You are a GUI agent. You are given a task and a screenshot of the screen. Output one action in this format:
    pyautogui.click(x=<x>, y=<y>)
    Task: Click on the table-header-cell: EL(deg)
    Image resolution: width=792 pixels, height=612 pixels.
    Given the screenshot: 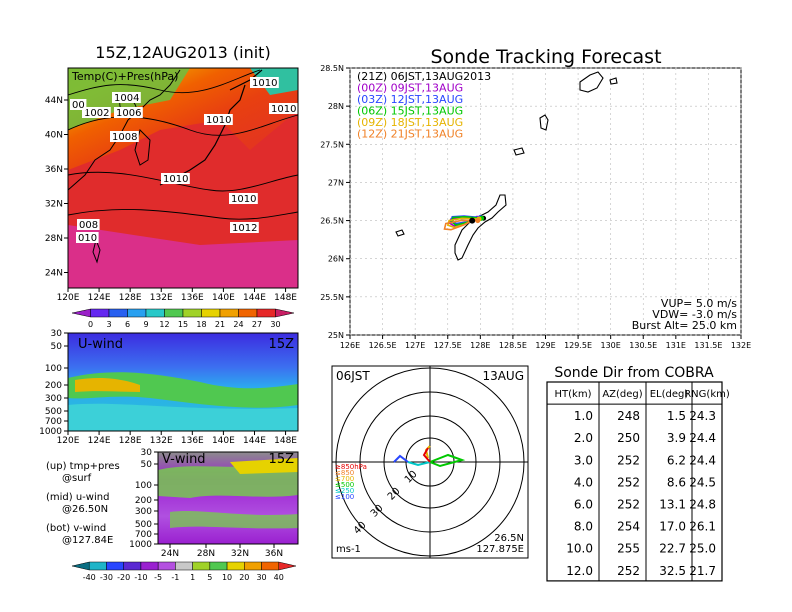 What is the action you would take?
    pyautogui.click(x=669, y=394)
    